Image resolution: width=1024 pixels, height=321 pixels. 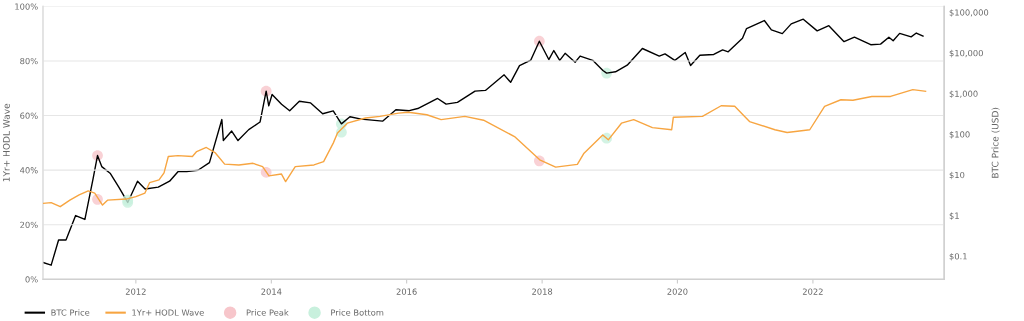 I want to click on legend-label: 1Yr+ HODL Wave, so click(x=168, y=312).